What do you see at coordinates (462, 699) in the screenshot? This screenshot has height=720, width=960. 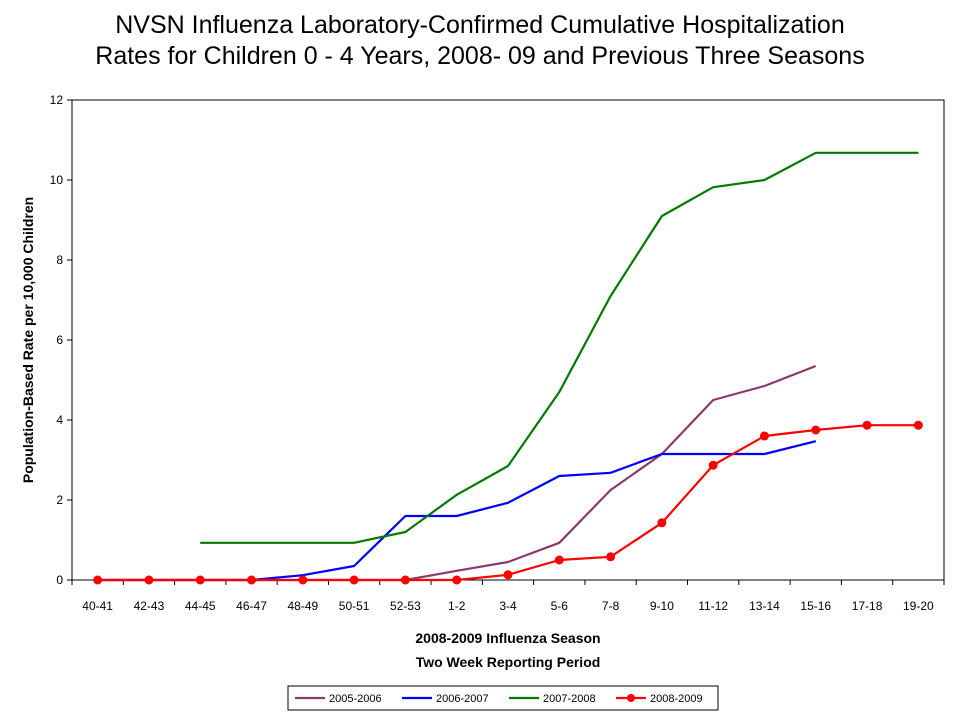 I see `legend-label: 2006-2007` at bounding box center [462, 699].